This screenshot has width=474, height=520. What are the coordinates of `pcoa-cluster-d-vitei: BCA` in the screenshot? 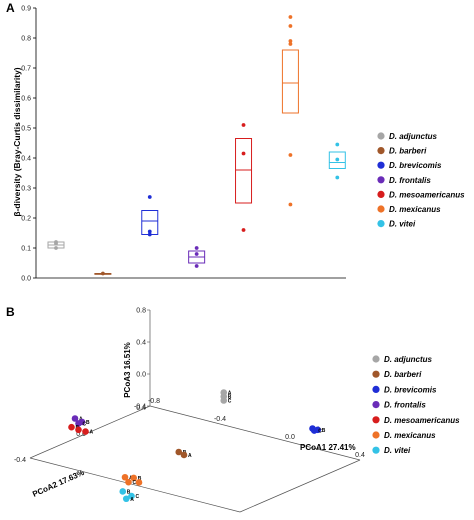 It's located at (129, 495).